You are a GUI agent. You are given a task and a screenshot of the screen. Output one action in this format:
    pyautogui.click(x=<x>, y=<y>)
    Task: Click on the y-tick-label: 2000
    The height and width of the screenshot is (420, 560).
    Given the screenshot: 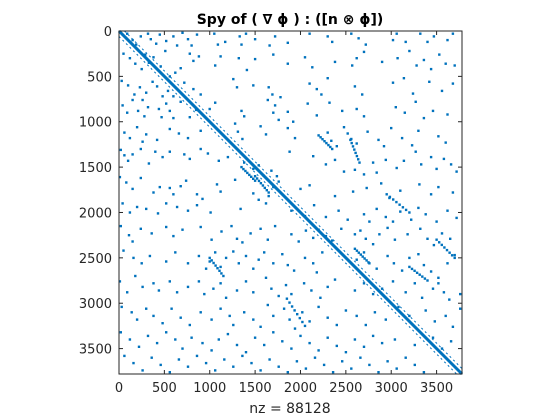 What is the action you would take?
    pyautogui.click(x=95, y=213)
    